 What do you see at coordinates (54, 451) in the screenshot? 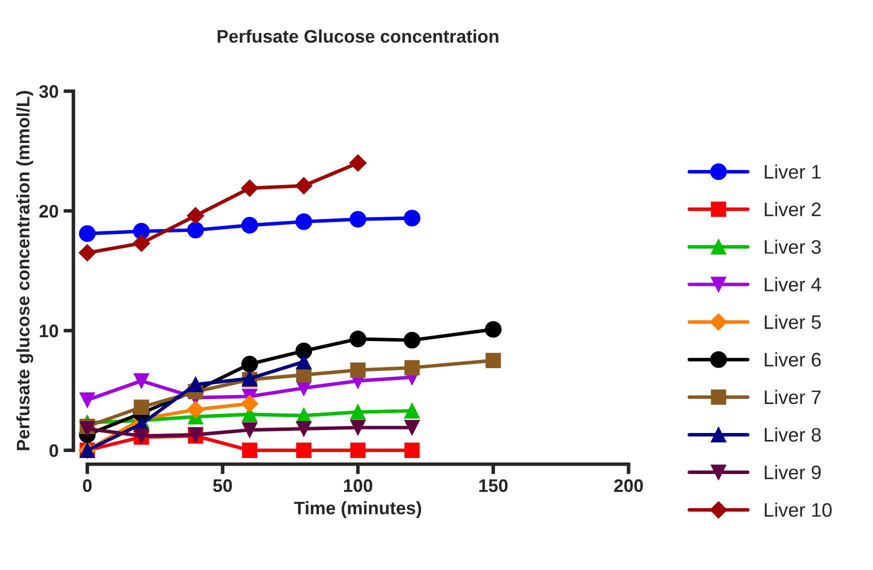
I see `y-tick-label: 0` at bounding box center [54, 451].